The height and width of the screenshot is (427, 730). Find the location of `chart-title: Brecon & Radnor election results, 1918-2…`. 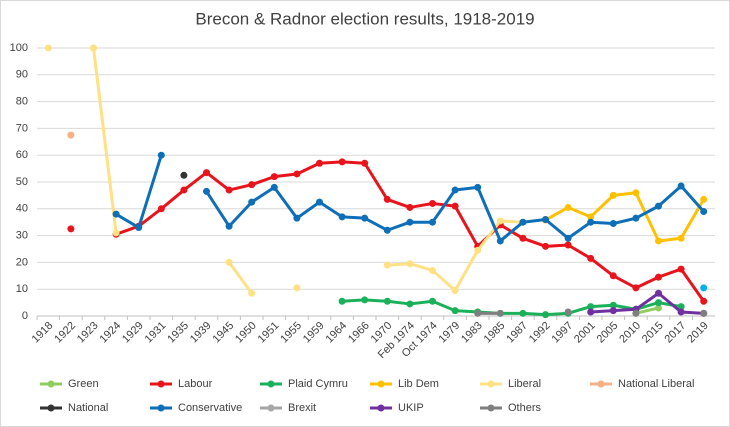

chart-title: Brecon & Radnor election results, 1918-2… is located at coordinates (364, 18).